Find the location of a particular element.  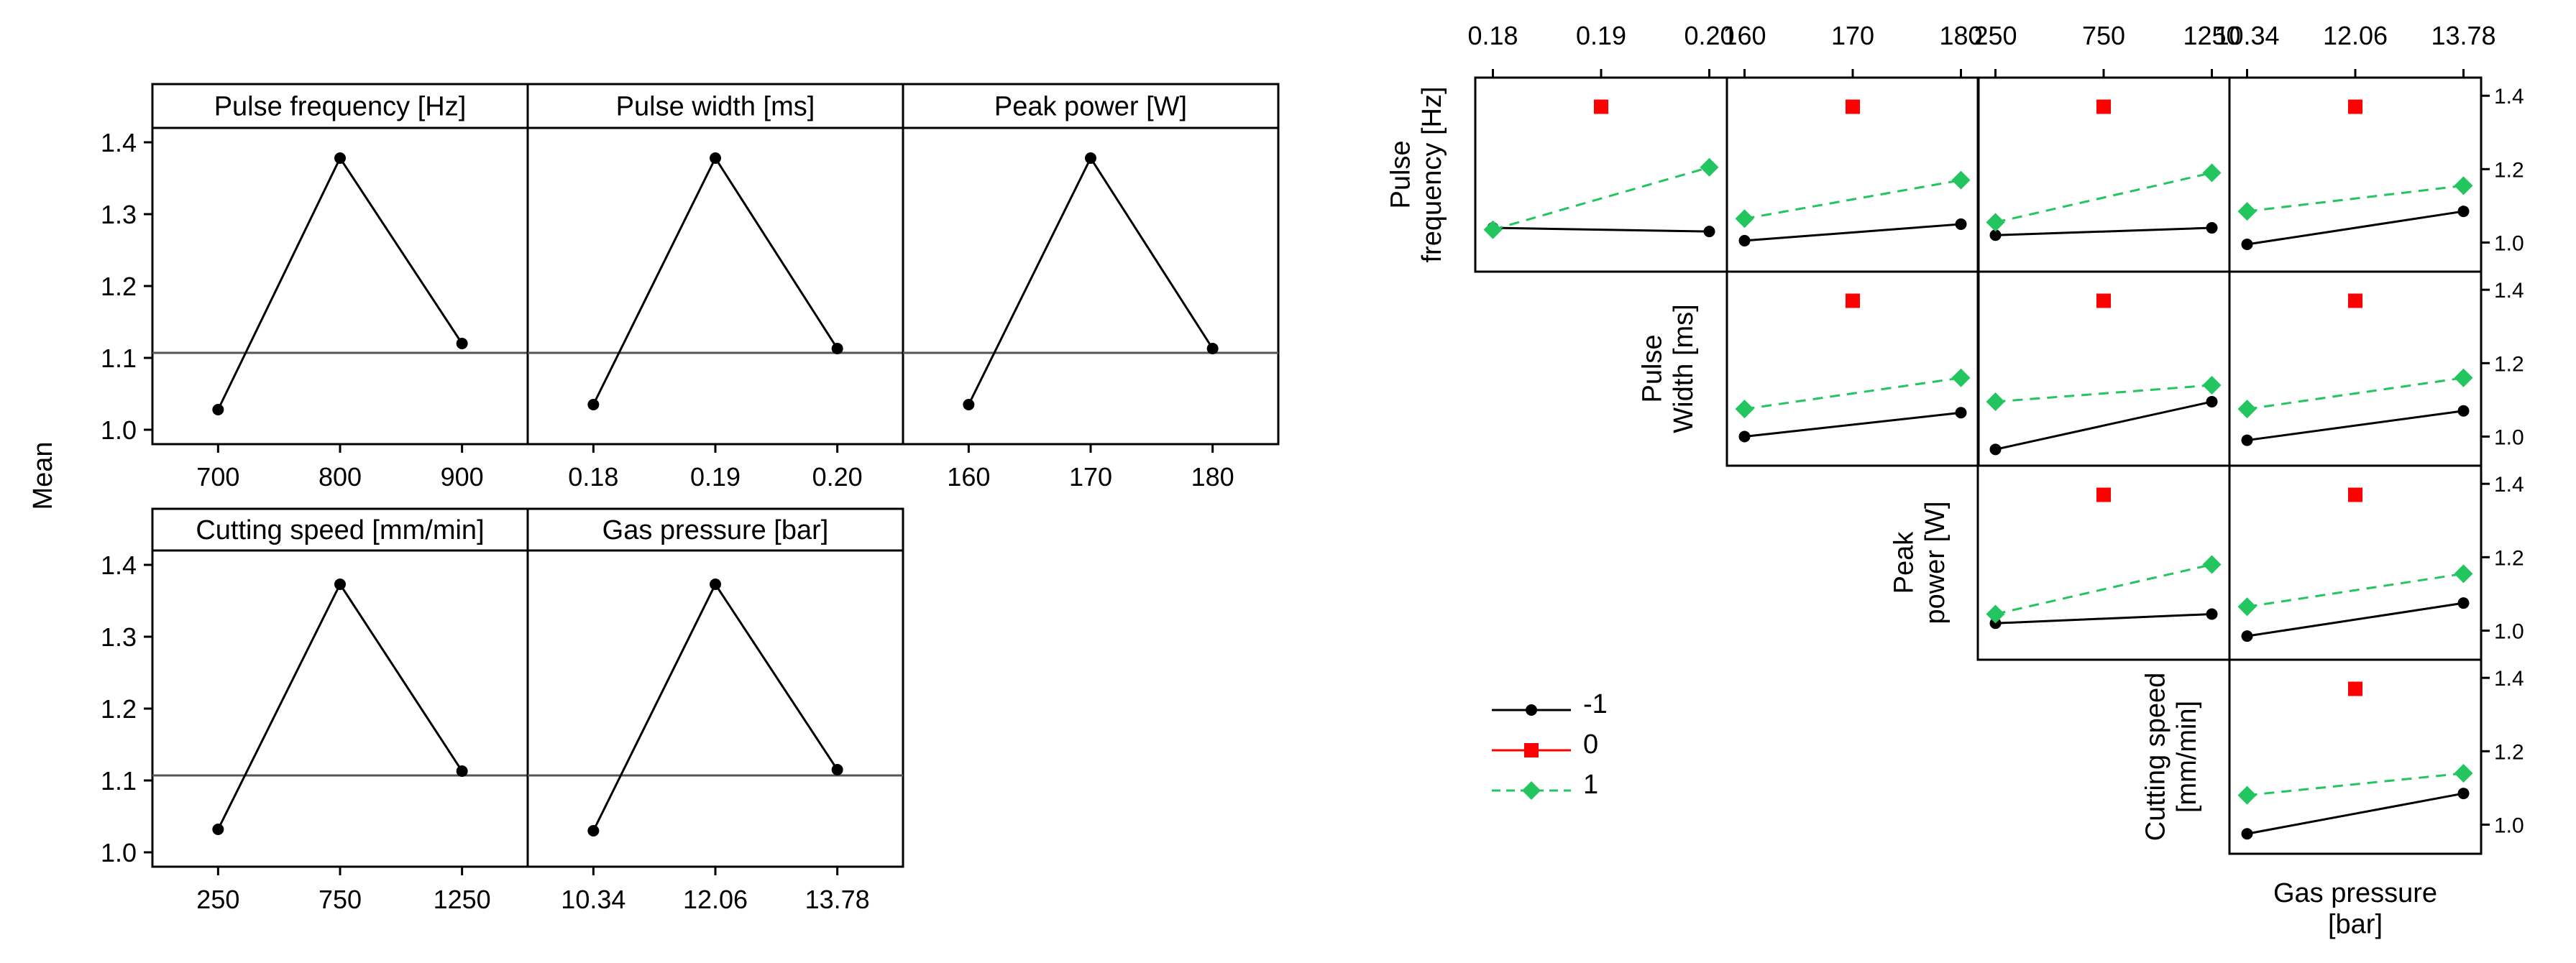

x-tick-label: 13.78 is located at coordinates (837, 899).